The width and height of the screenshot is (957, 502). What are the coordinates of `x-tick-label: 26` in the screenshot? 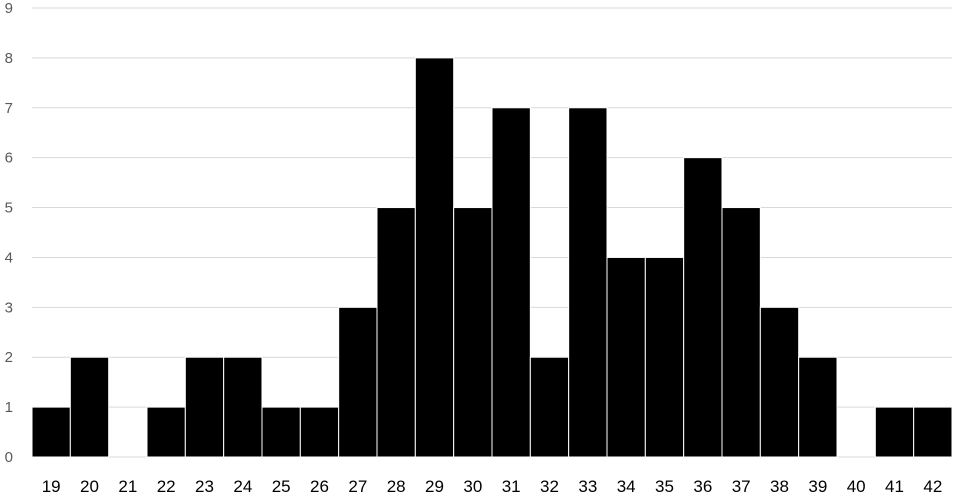 It's located at (319, 486).